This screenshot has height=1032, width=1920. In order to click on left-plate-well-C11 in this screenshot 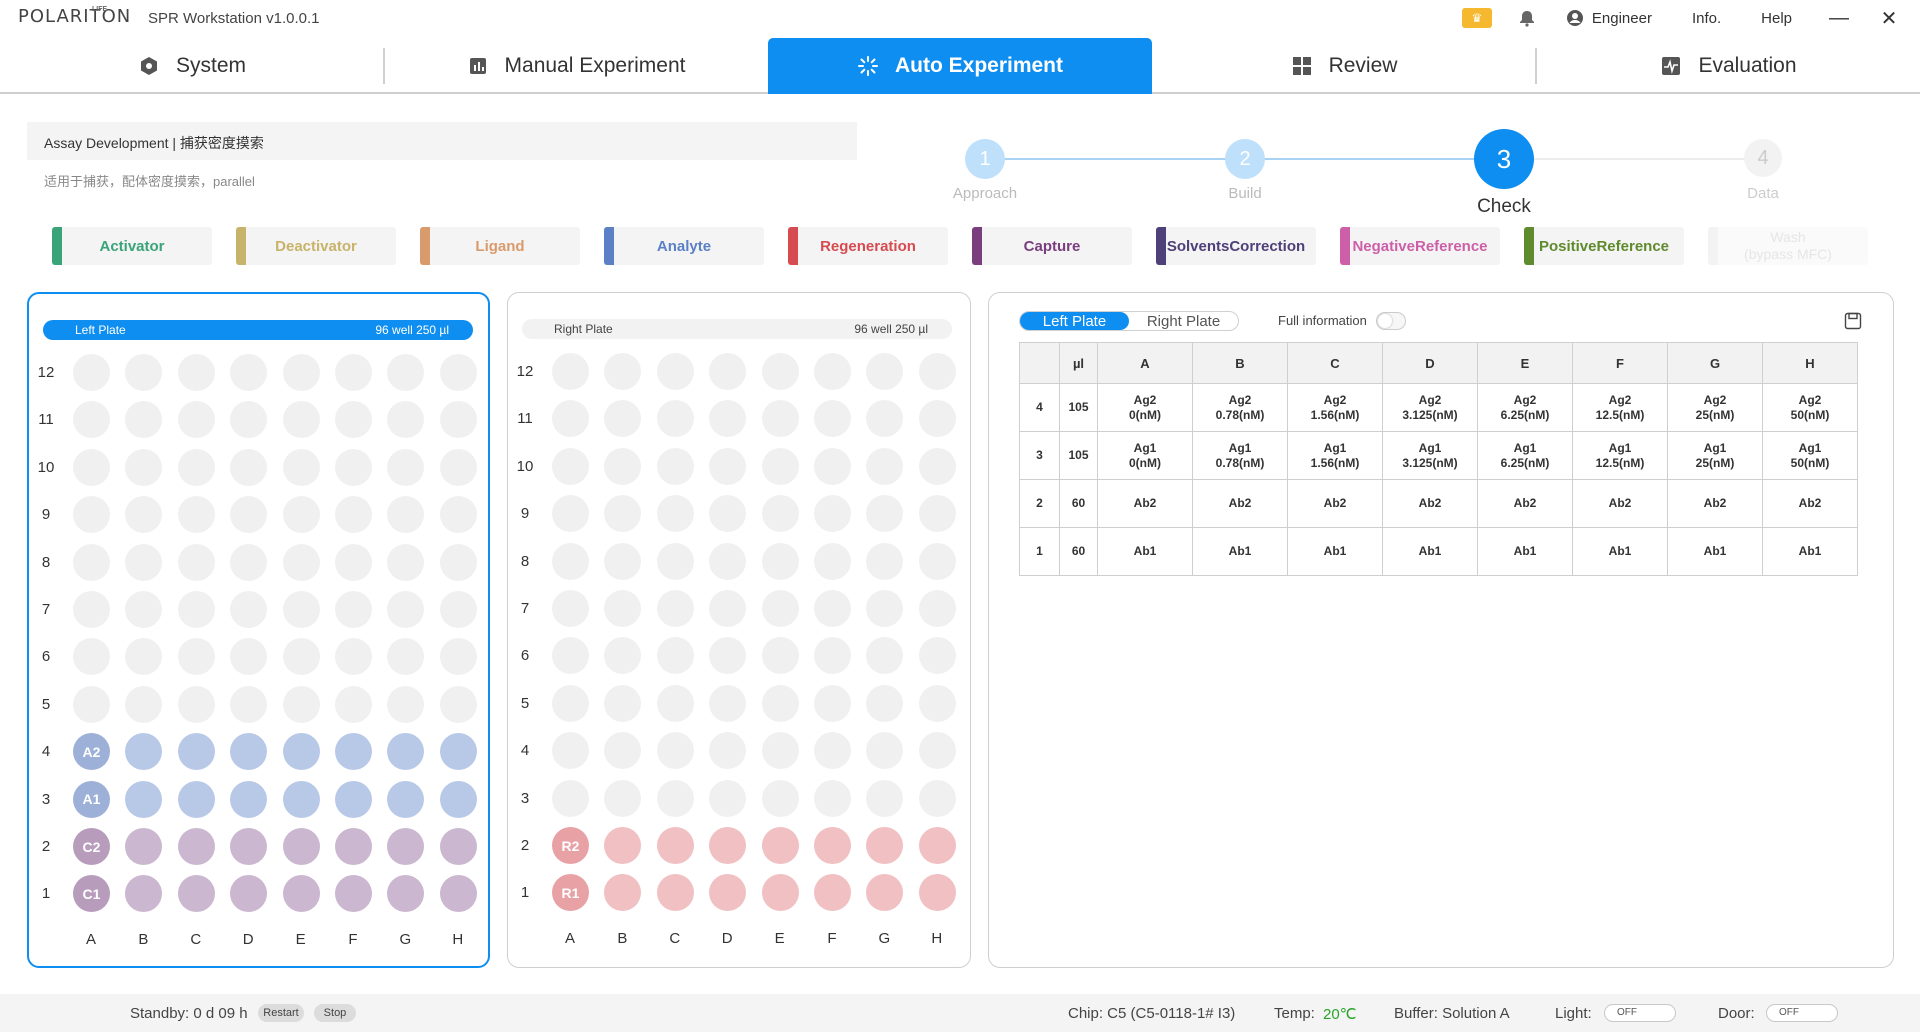, I will do `click(196, 420)`.